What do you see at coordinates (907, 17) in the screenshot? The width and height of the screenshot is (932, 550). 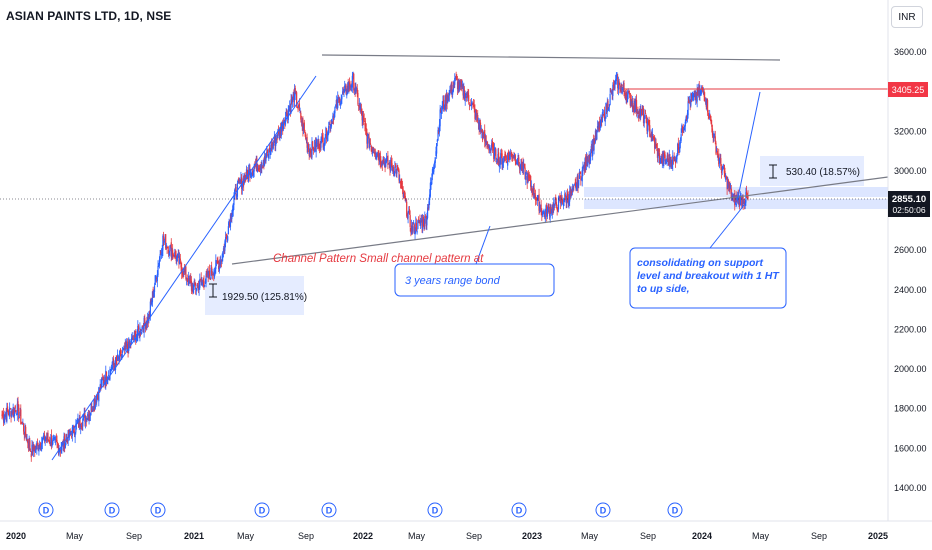 I see `currency-button: INR` at bounding box center [907, 17].